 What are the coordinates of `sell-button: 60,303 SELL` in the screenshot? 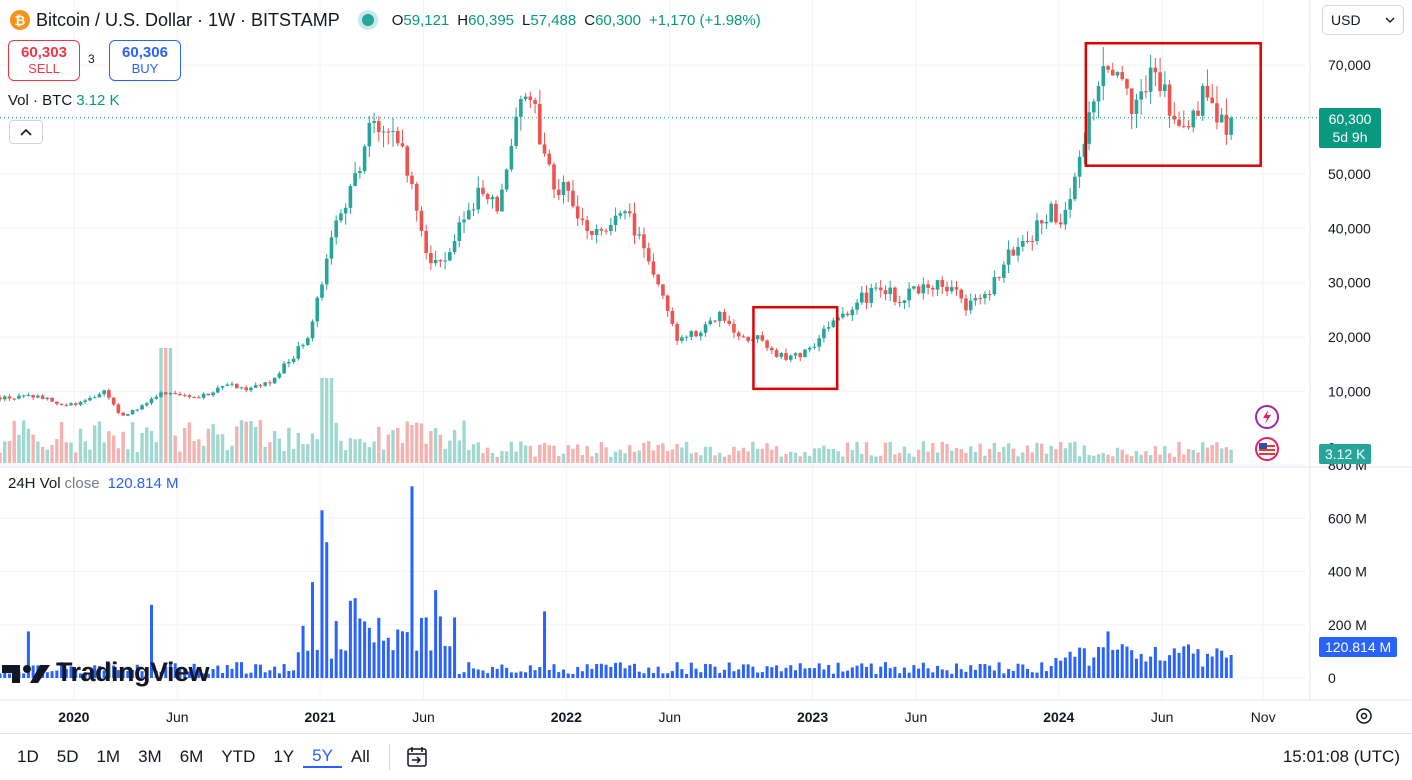 It's located at (44, 60).